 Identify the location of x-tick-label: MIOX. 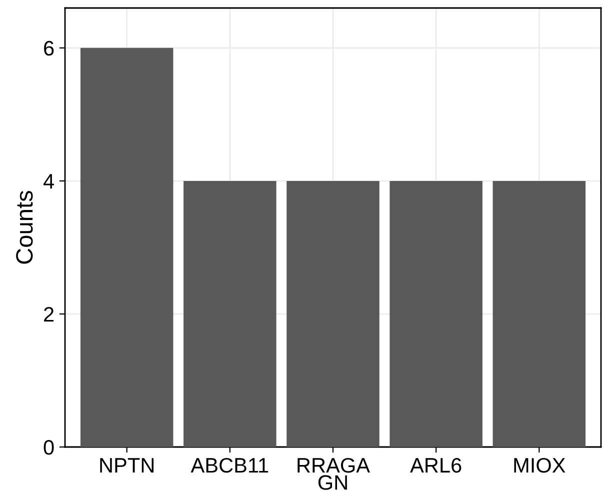
(540, 465).